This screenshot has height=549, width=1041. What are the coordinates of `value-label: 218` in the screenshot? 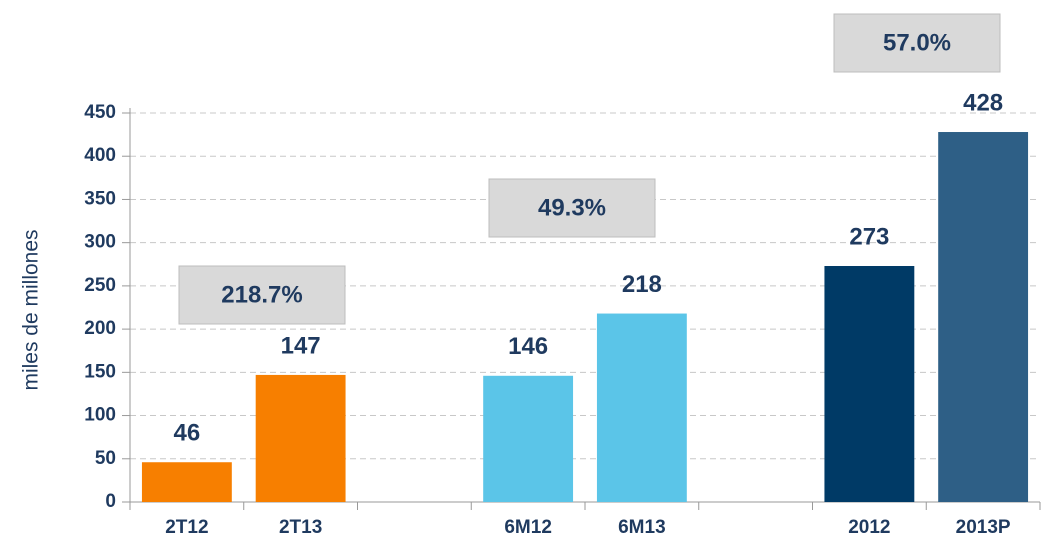 It's located at (642, 284).